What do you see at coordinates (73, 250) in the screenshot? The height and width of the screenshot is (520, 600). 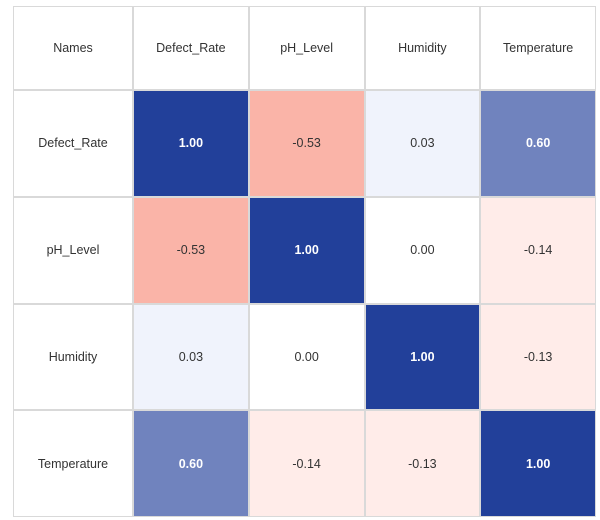 I see `row-label-ph-level: pH_Level` at bounding box center [73, 250].